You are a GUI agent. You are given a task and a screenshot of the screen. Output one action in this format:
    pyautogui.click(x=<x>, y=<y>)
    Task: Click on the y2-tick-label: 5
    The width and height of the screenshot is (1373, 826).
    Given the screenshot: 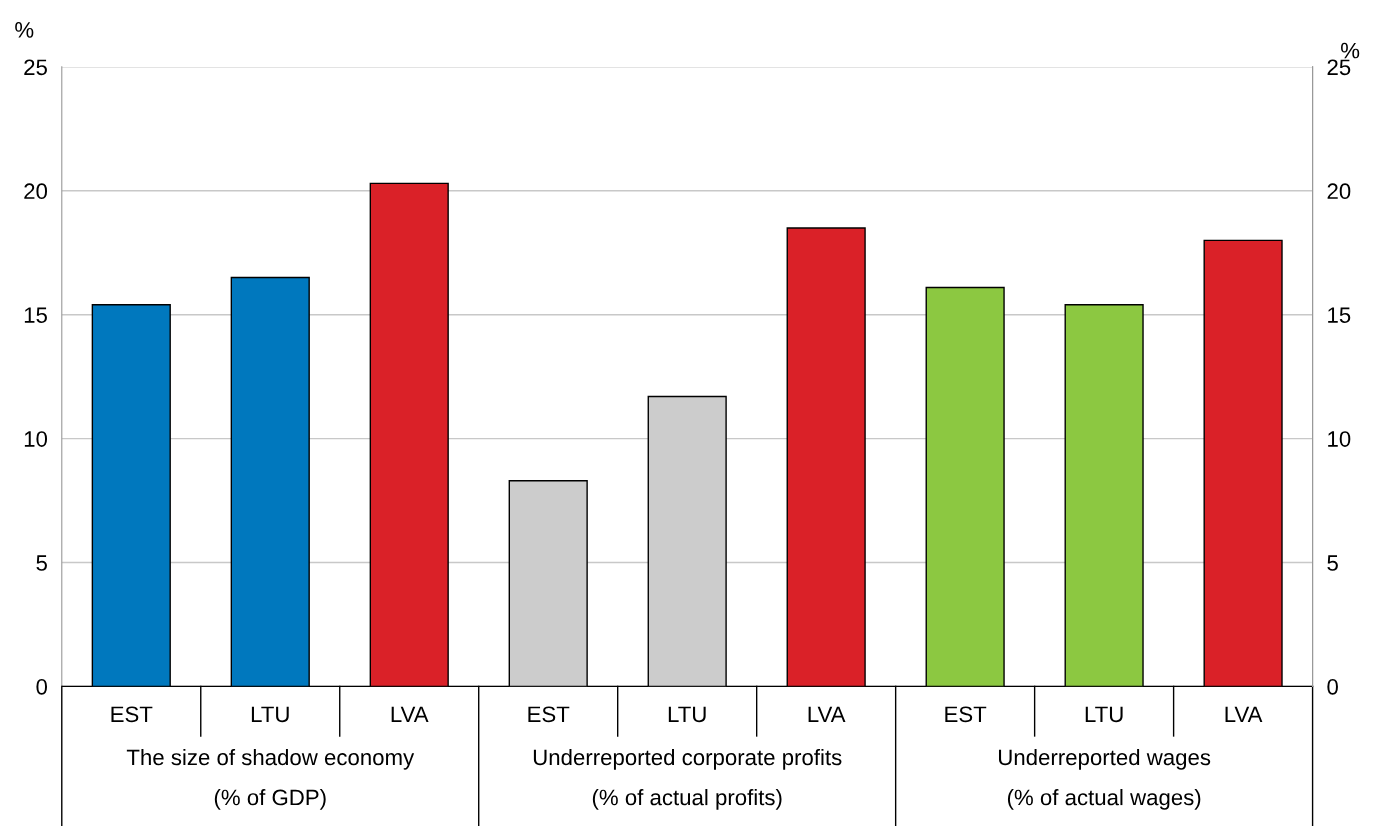 What is the action you would take?
    pyautogui.click(x=1332, y=563)
    